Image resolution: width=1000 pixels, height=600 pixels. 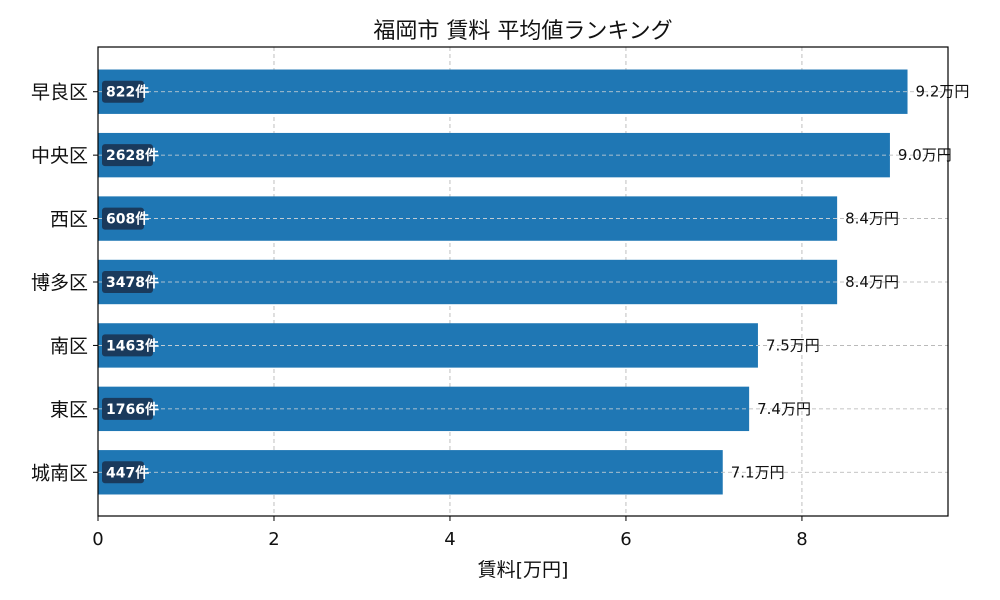 I want to click on count-label: 447件, so click(x=127, y=472).